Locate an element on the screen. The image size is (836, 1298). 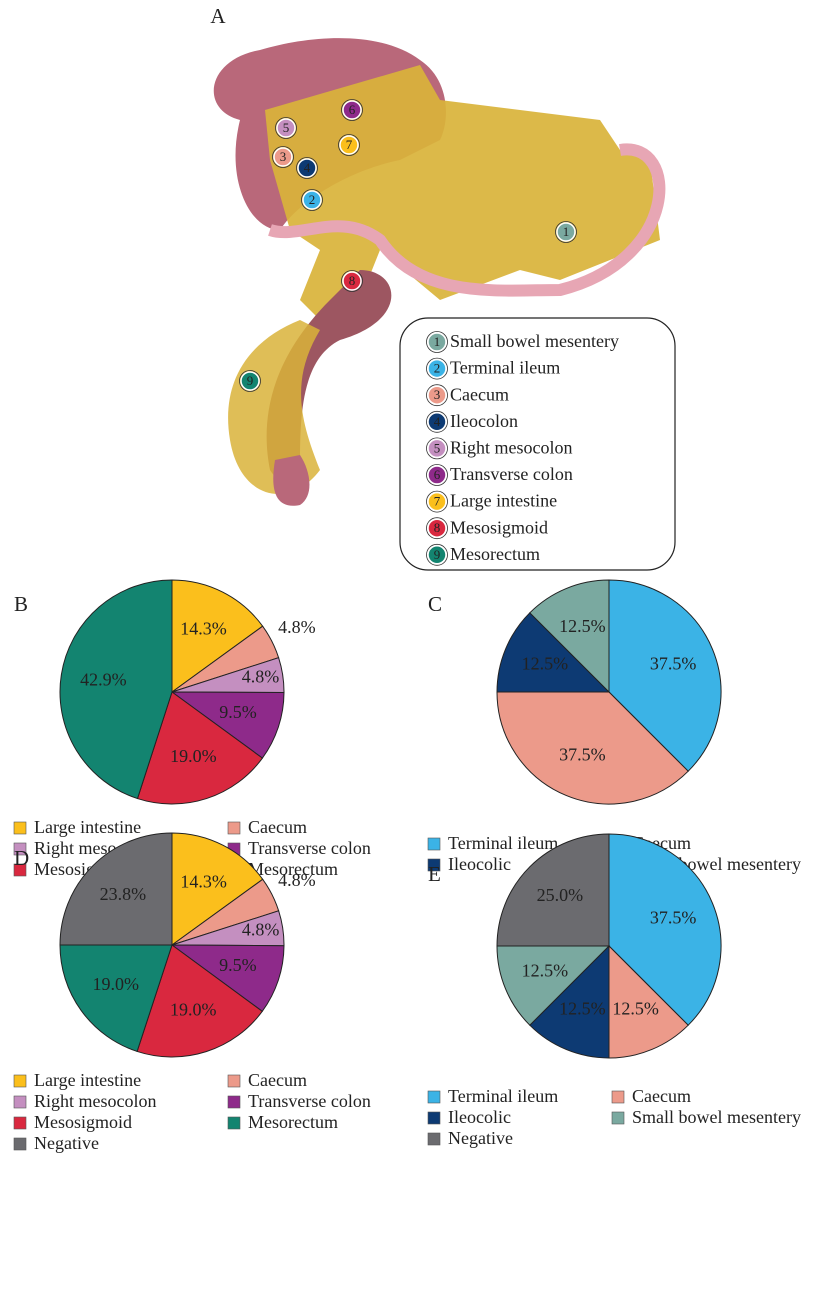
small-bowel is located at coordinates (467, 220).